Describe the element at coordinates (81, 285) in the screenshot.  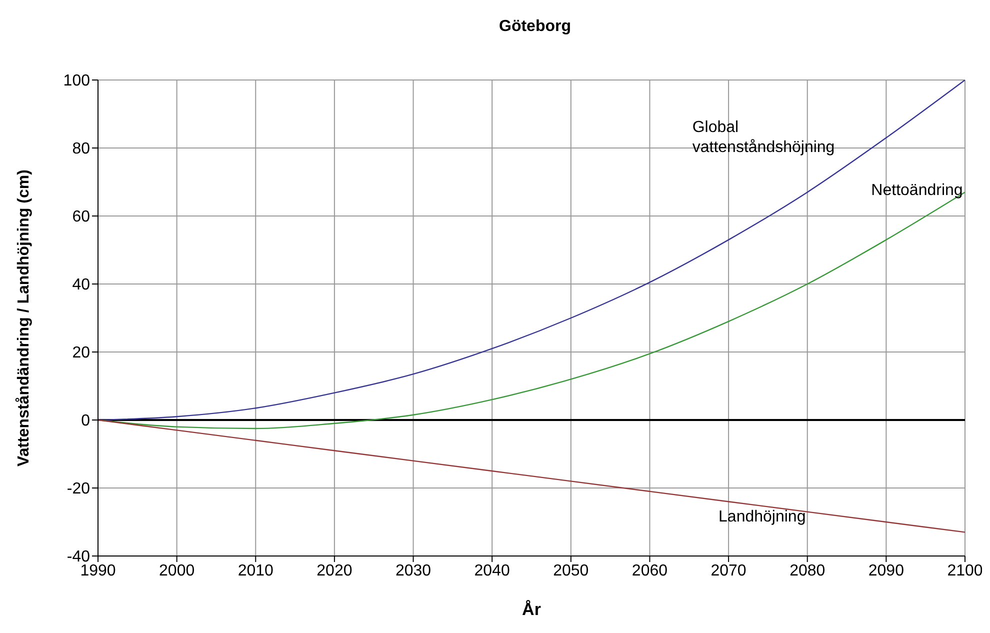
I see `y-tick-label: 40` at that location.